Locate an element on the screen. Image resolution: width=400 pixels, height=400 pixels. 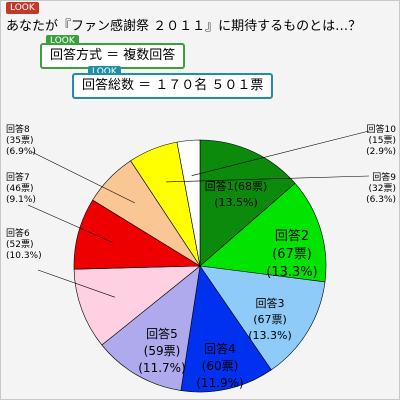
slice-label-1: 回答1(68票) (13.5%) is located at coordinates (236, 194).